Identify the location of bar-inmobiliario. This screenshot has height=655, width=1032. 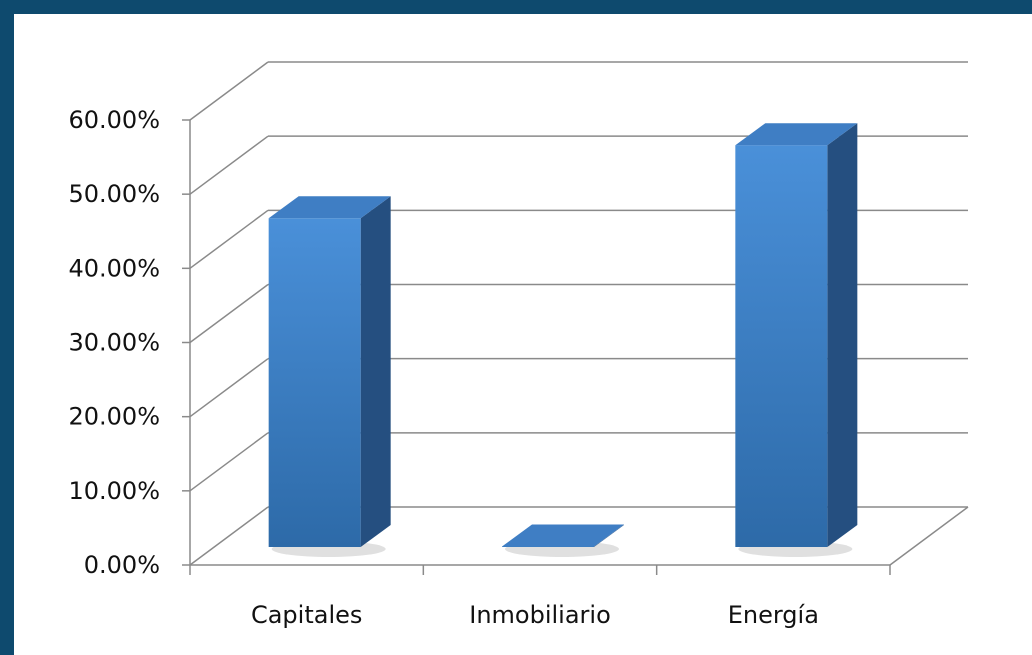
(563, 540).